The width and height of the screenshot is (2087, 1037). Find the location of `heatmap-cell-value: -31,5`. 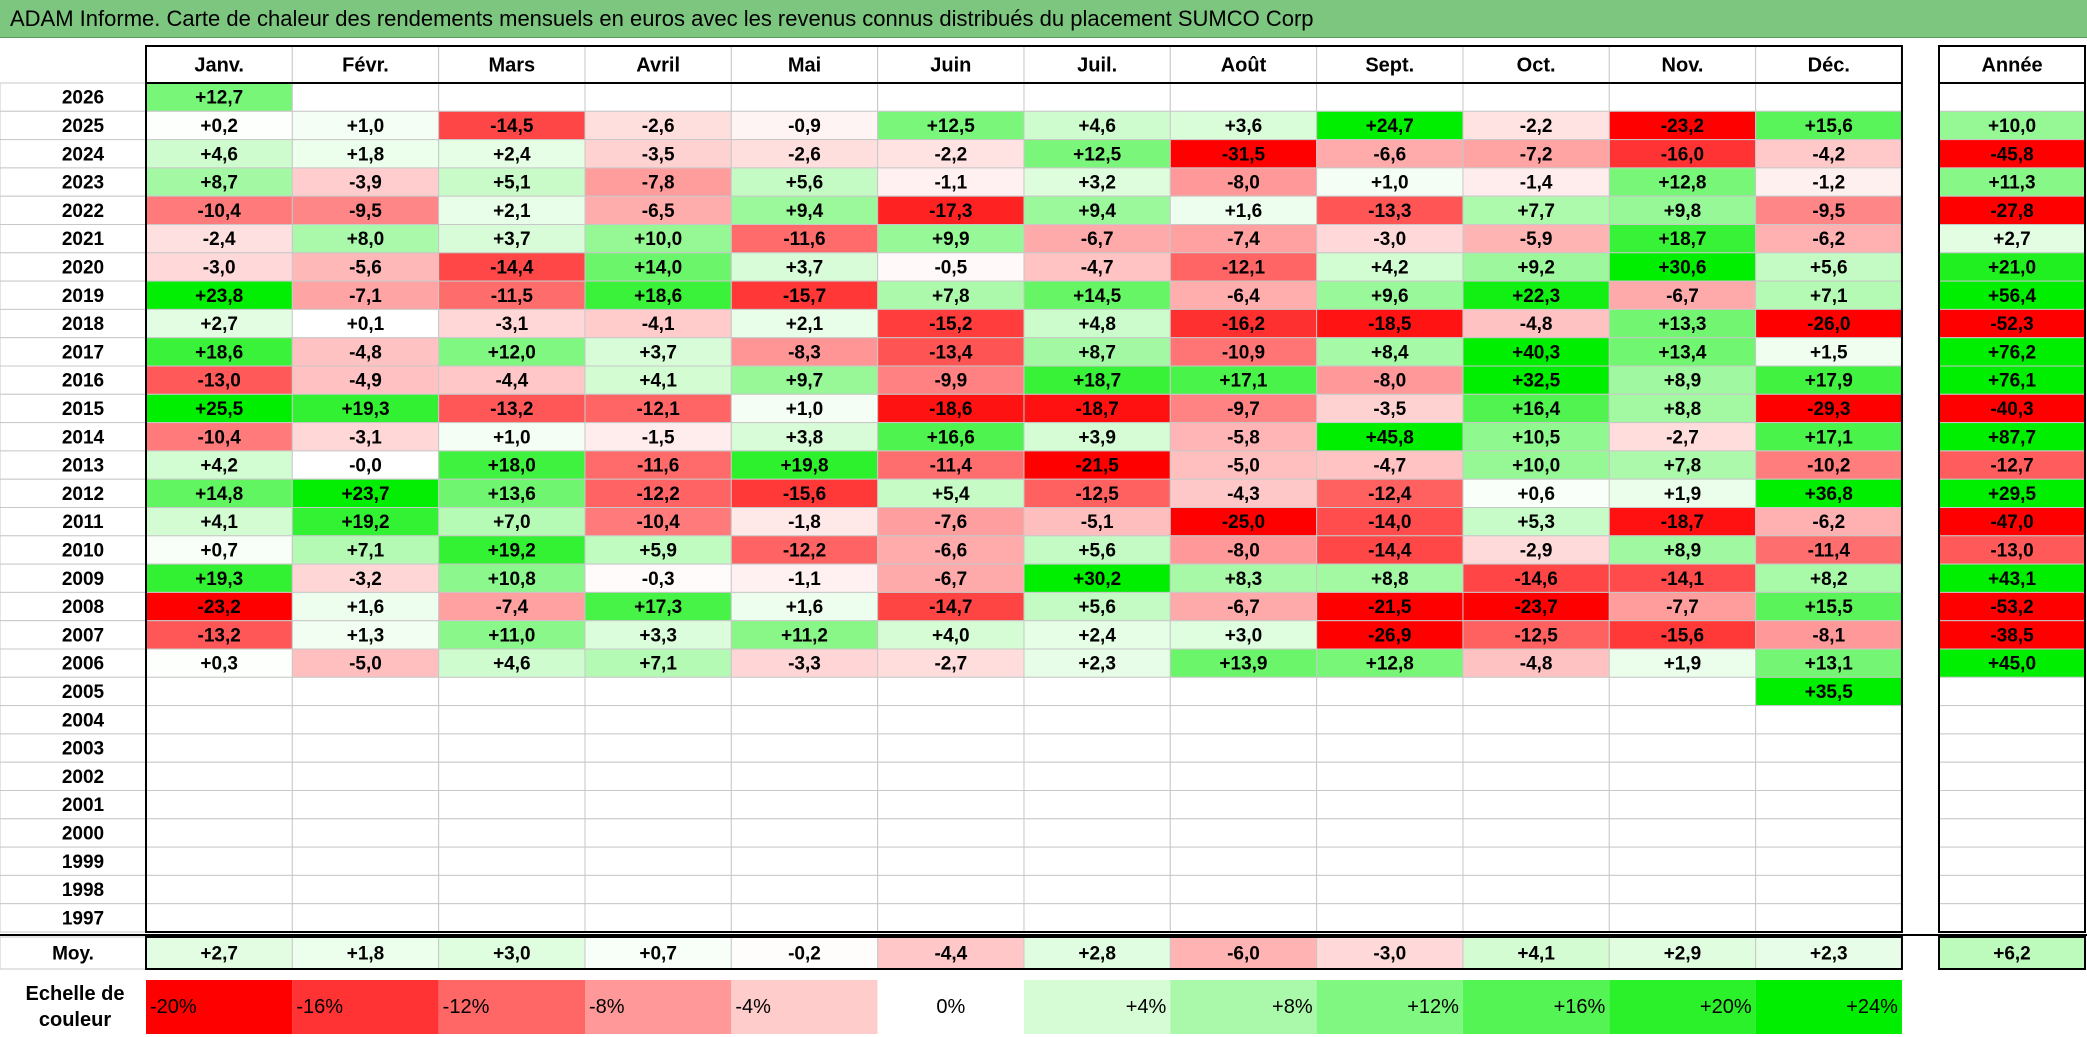

heatmap-cell-value: -31,5 is located at coordinates (1244, 154).